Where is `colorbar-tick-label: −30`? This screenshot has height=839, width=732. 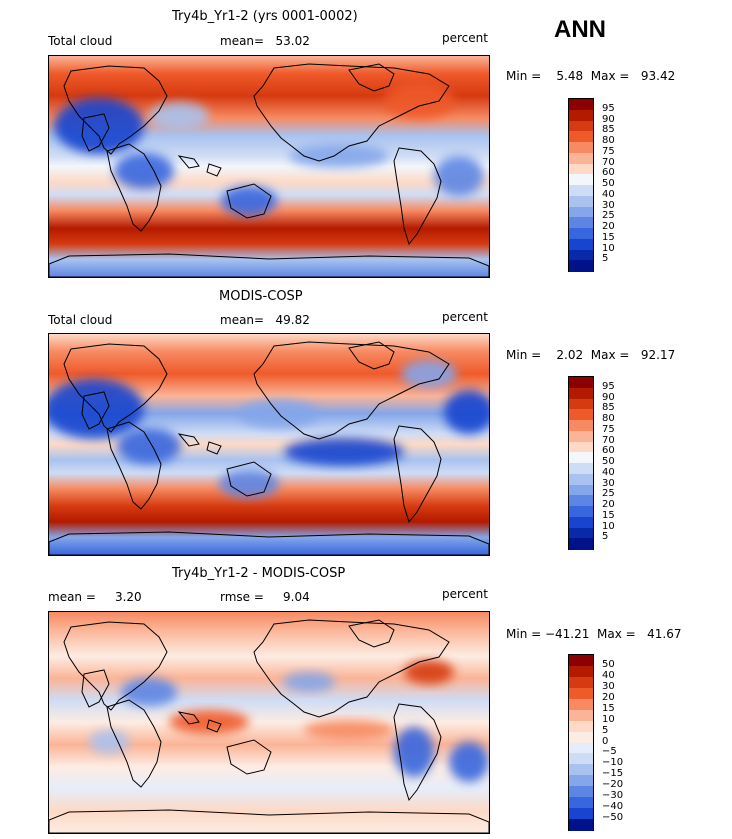 colorbar-tick-label: −30 is located at coordinates (613, 796).